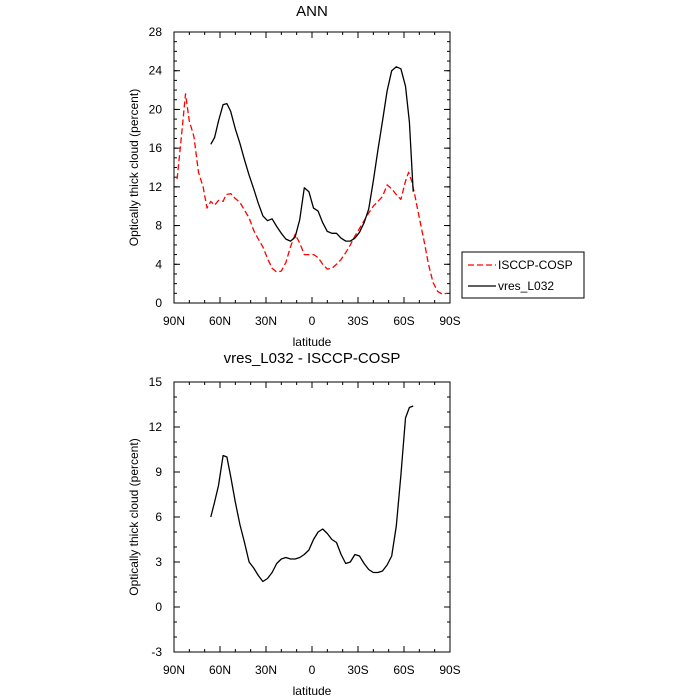 The width and height of the screenshot is (700, 700). I want to click on legend-box, so click(523, 275).